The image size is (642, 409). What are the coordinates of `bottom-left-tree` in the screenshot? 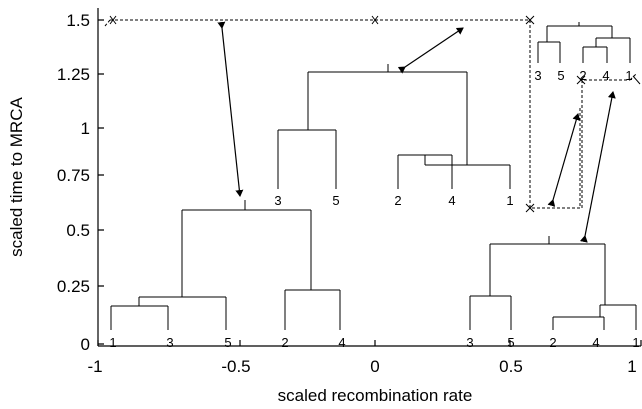 It's located at (225, 265).